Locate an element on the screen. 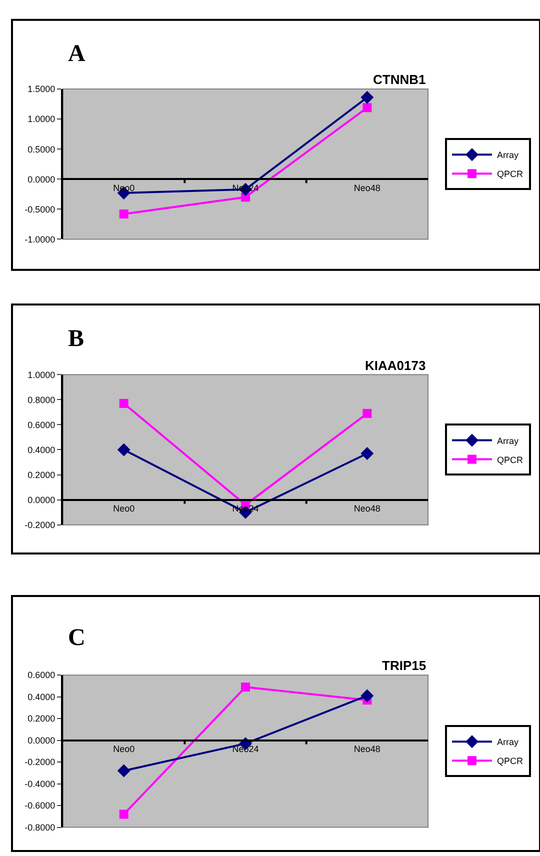 Image resolution: width=540 pixels, height=856 pixels. chart-title: CTNNB1 is located at coordinates (399, 79).